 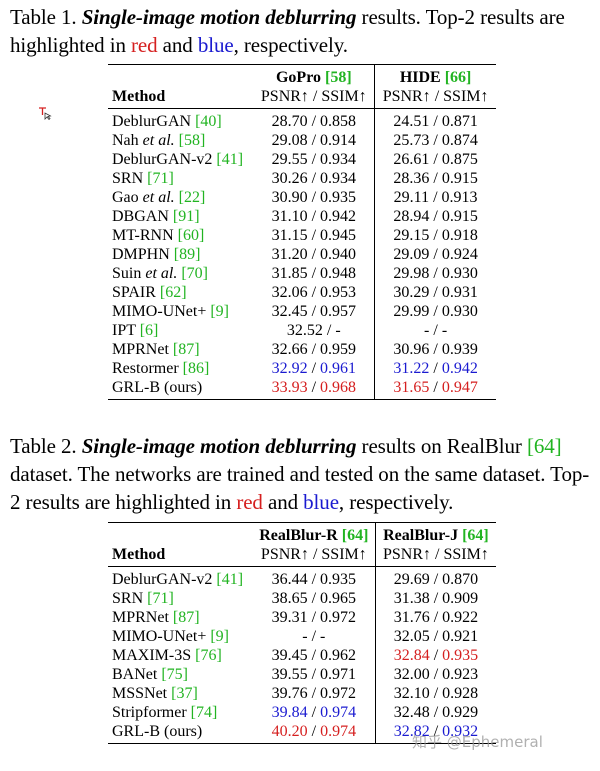 What do you see at coordinates (156, 254) in the screenshot?
I see `method-name: DMPHN [89]` at bounding box center [156, 254].